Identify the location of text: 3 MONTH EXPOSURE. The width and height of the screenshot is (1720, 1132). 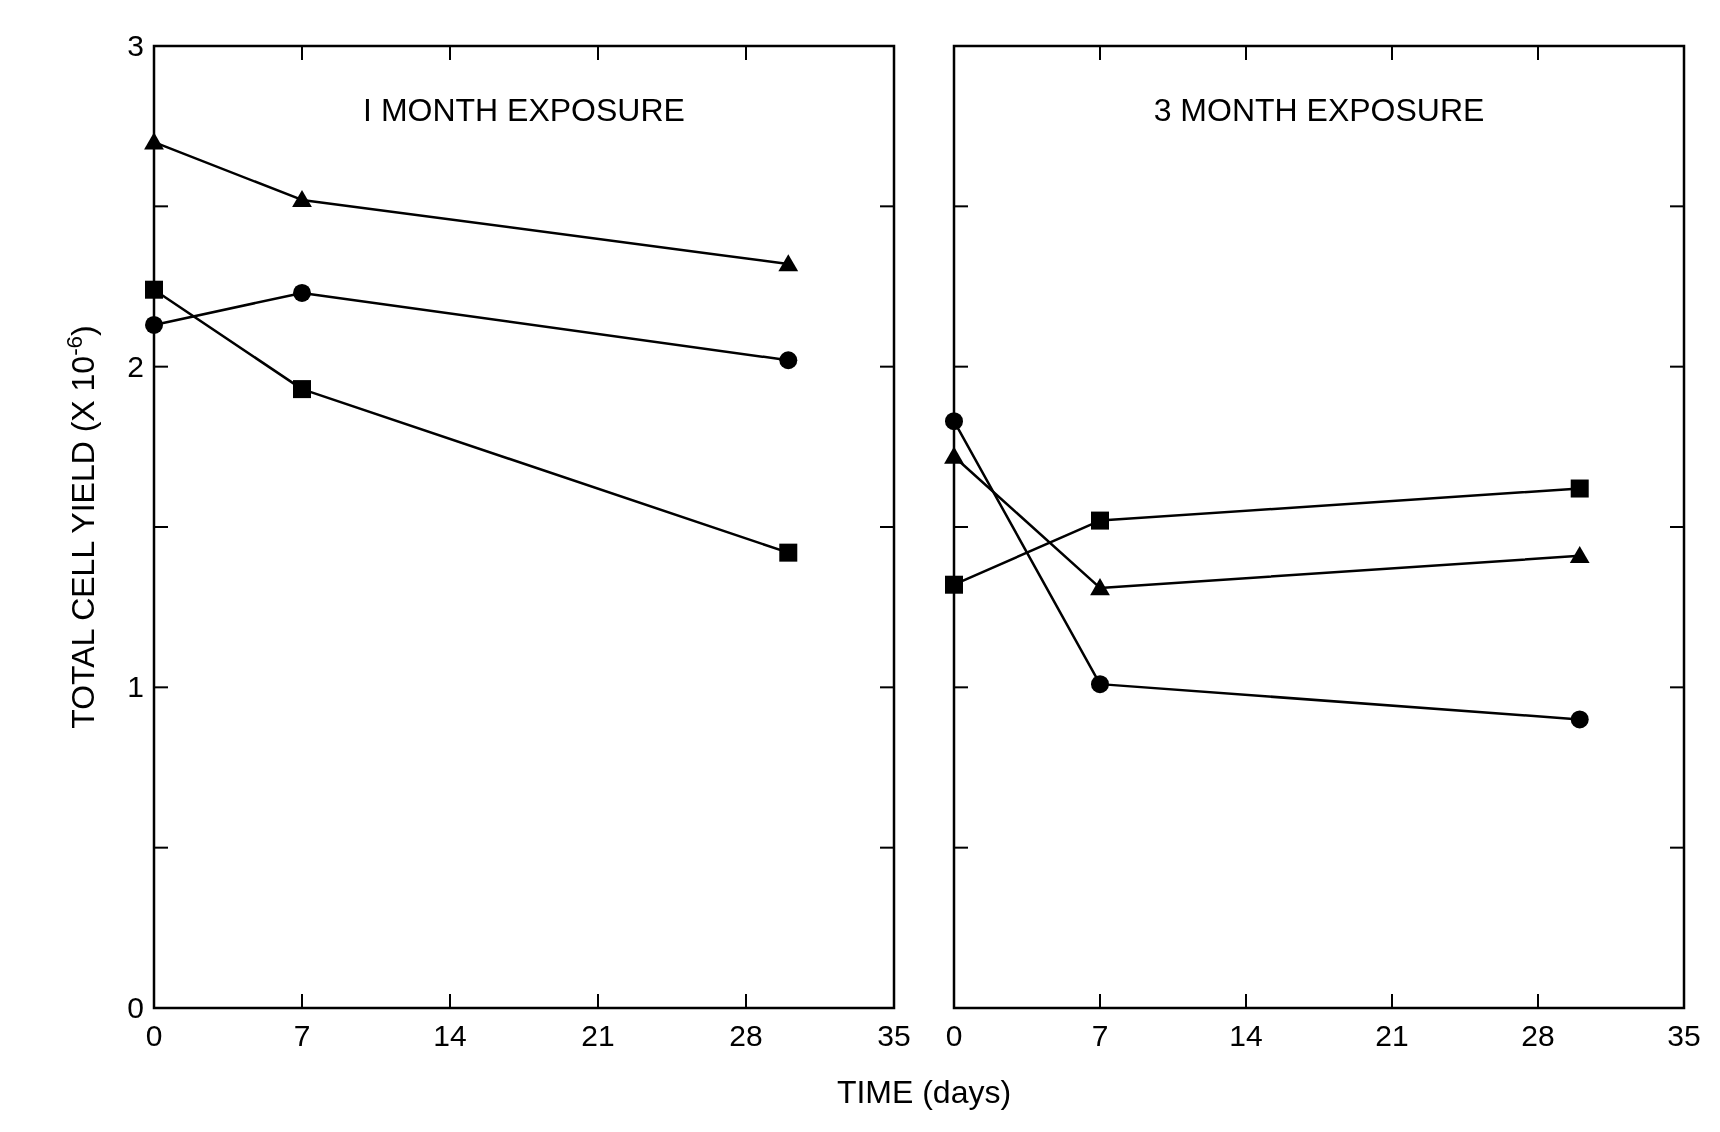
(1319, 110).